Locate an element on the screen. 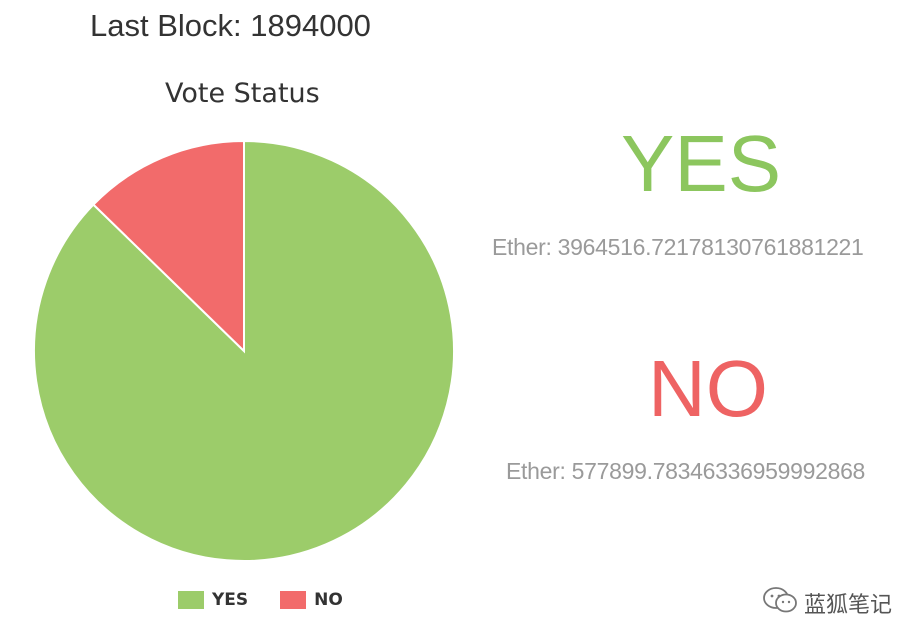 Image resolution: width=922 pixels, height=642 pixels. last-block-title: Last Block: 1894000 is located at coordinates (230, 25).